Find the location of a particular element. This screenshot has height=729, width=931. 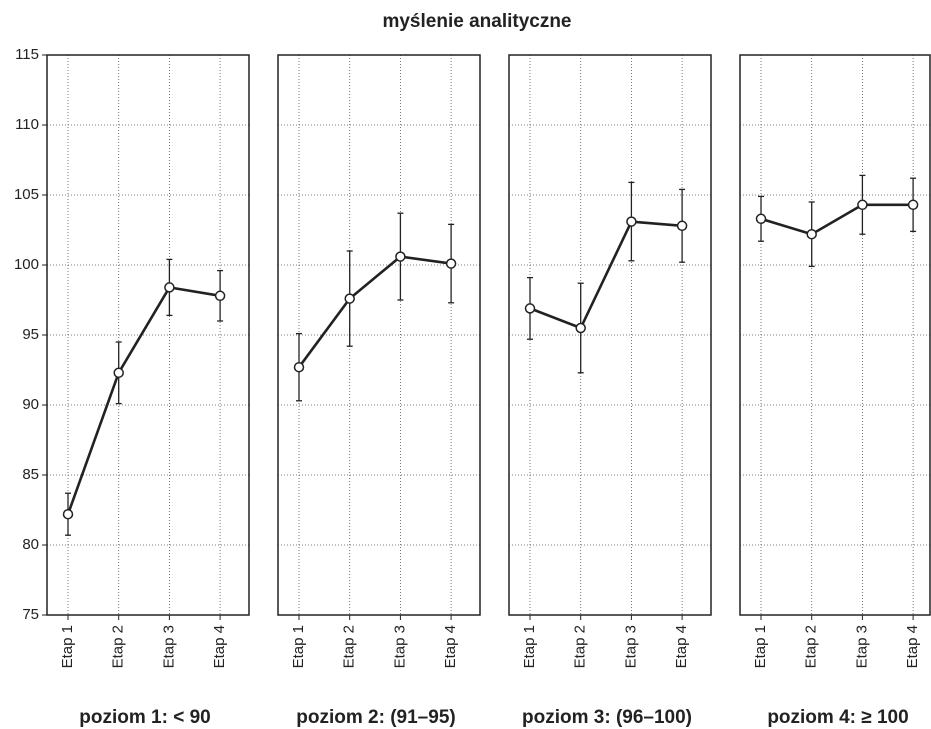

y-tick-label: 115 is located at coordinates (27, 54).